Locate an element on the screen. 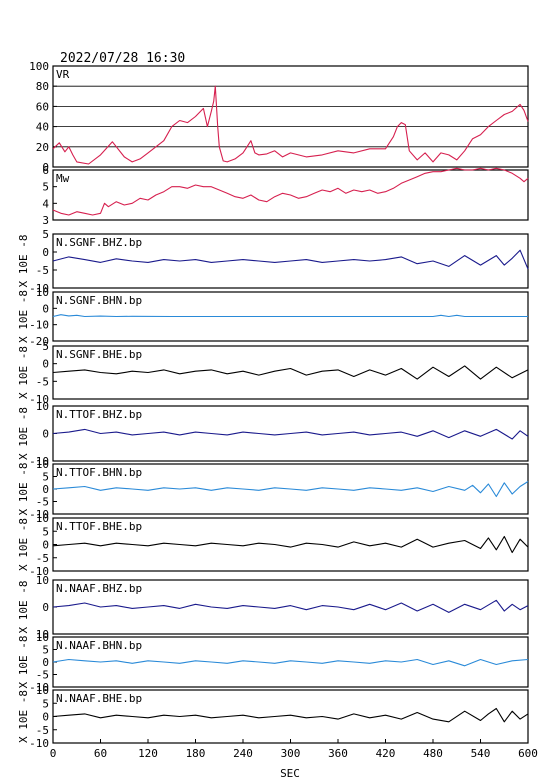  panel-label: N.NAAF.BHN.bp is located at coordinates (99, 645).